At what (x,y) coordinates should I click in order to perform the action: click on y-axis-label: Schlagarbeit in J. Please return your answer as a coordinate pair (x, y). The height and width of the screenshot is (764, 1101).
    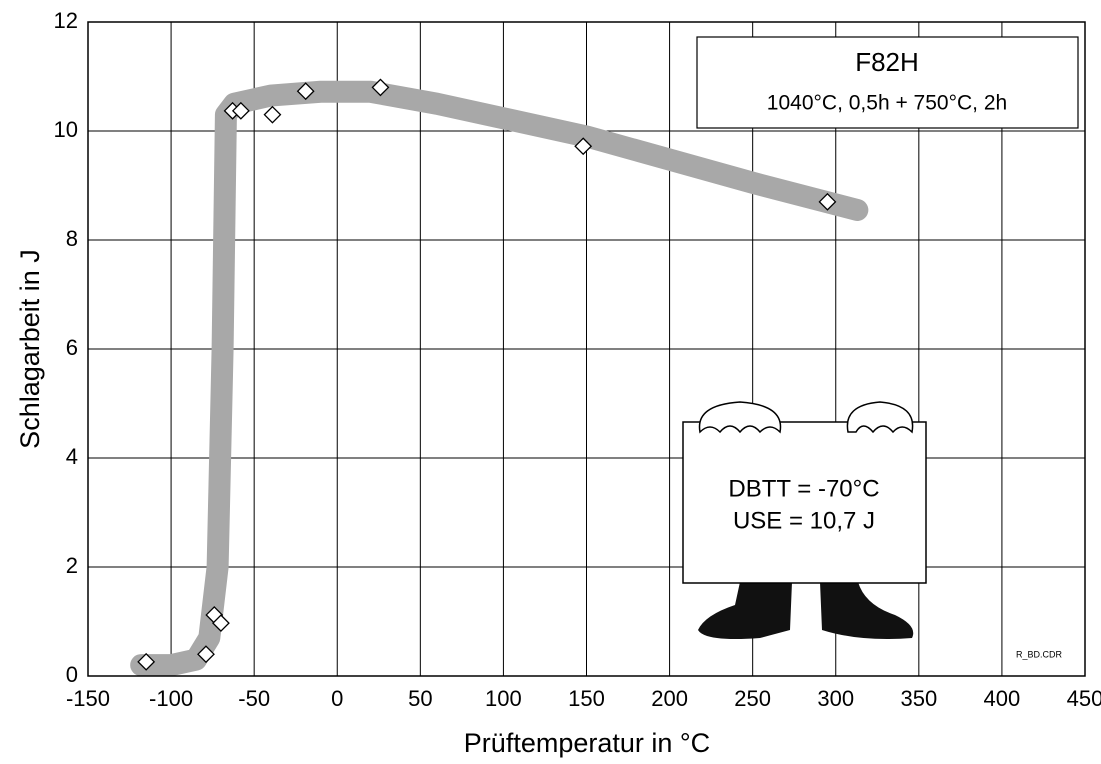
    Looking at the image, I should click on (30, 349).